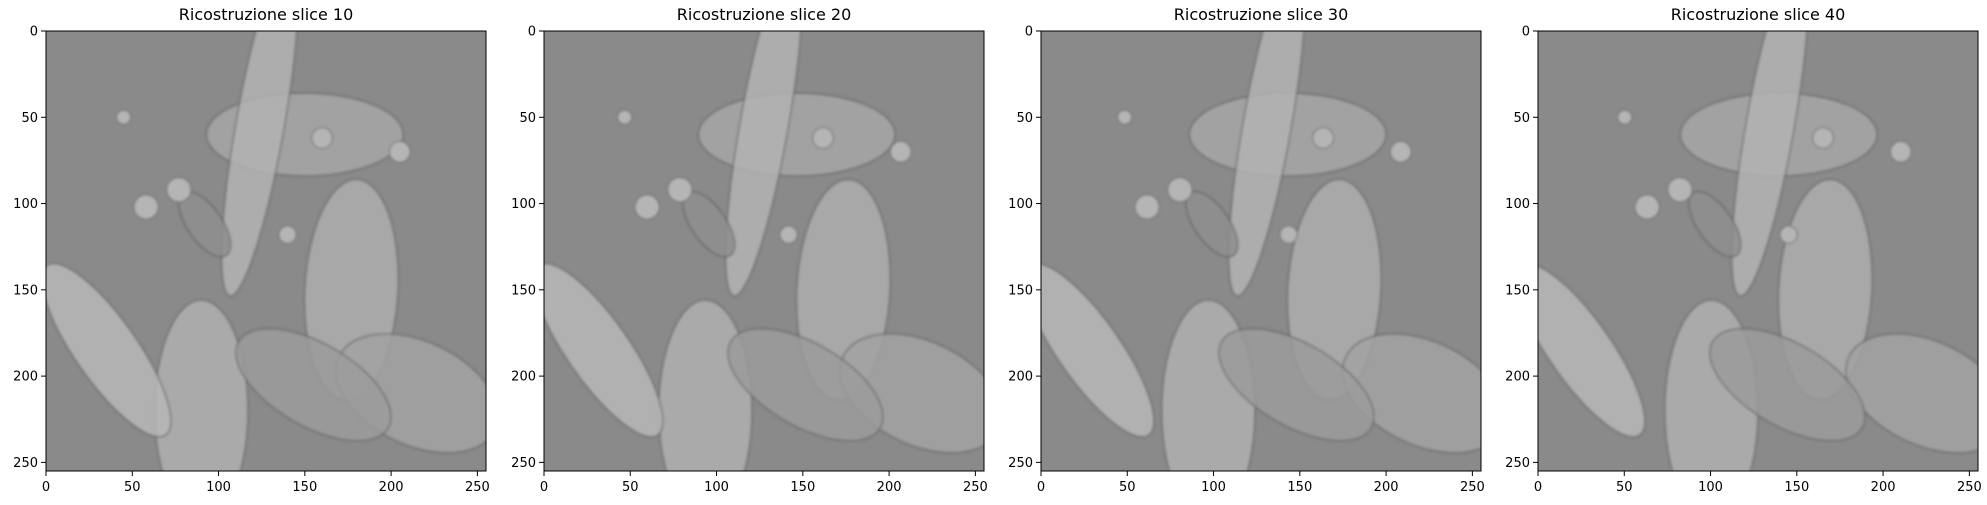 This screenshot has width=1987, height=505. What do you see at coordinates (1758, 14) in the screenshot?
I see `chart-title-4: Ricostruzione slice 40` at bounding box center [1758, 14].